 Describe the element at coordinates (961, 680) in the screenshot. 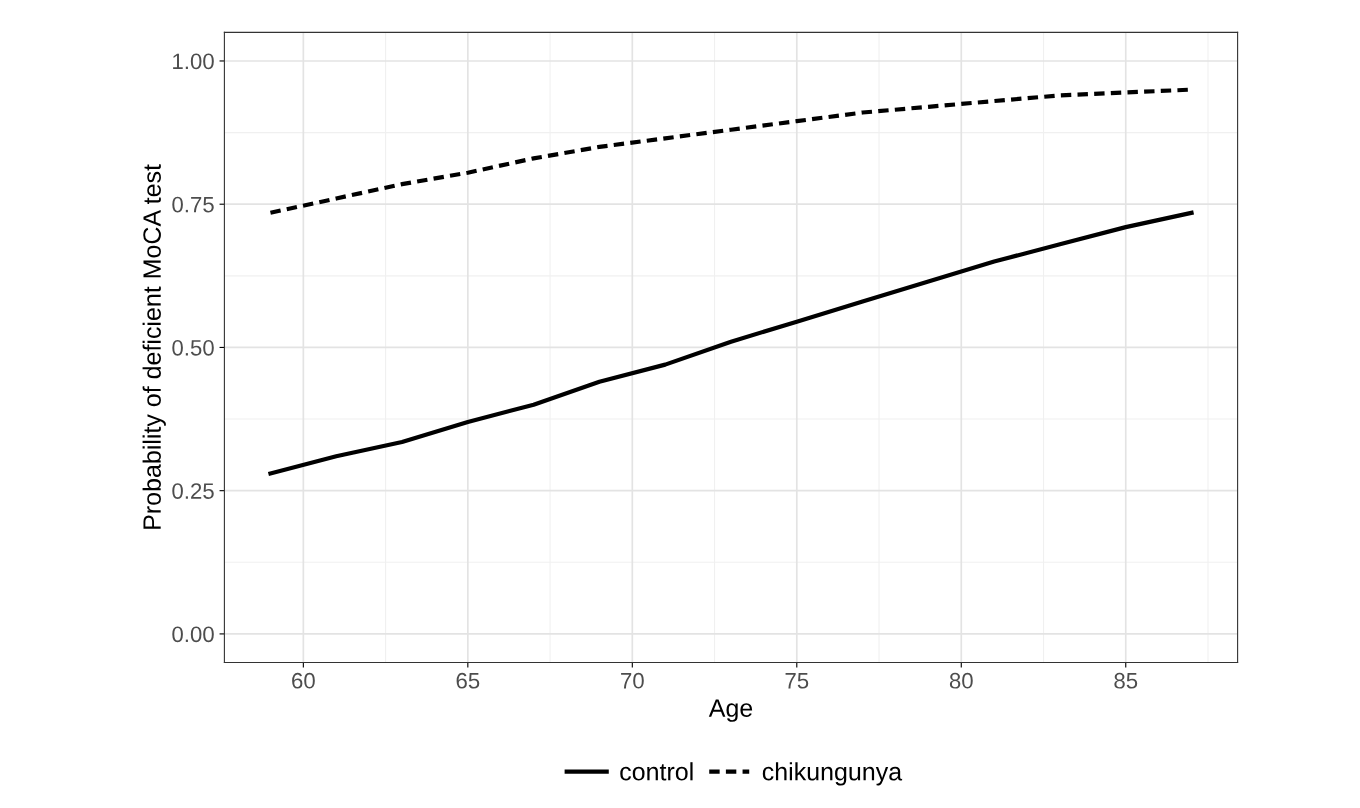

I see `x-tick-label: 80` at that location.